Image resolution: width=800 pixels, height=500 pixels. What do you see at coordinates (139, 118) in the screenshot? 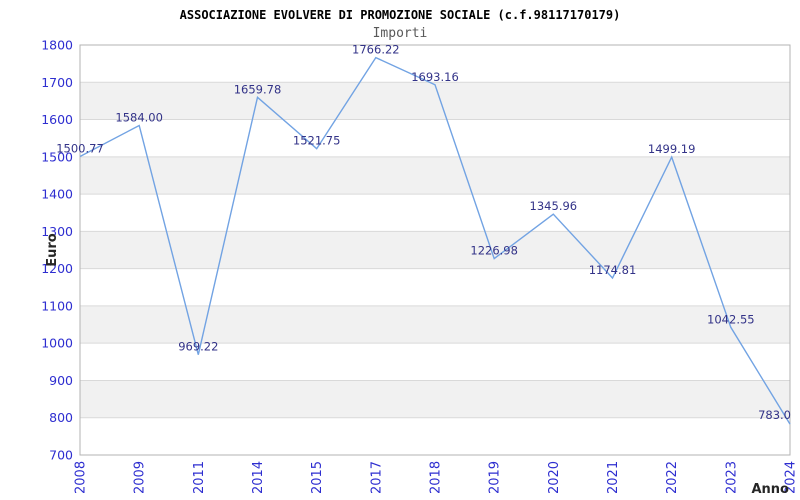
I see `value-label: 1584.00` at bounding box center [139, 118].